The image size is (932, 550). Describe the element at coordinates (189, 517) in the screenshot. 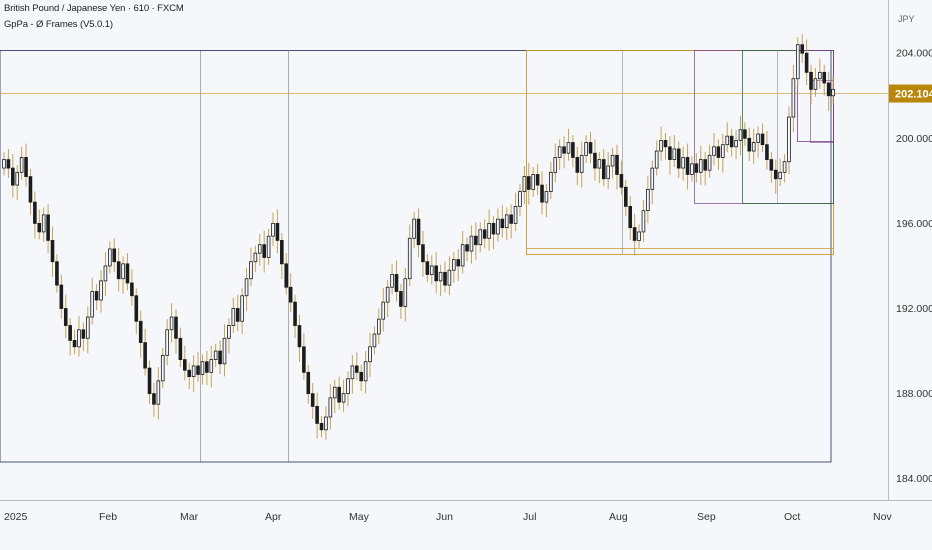

I see `x-tick-label: Mar` at that location.